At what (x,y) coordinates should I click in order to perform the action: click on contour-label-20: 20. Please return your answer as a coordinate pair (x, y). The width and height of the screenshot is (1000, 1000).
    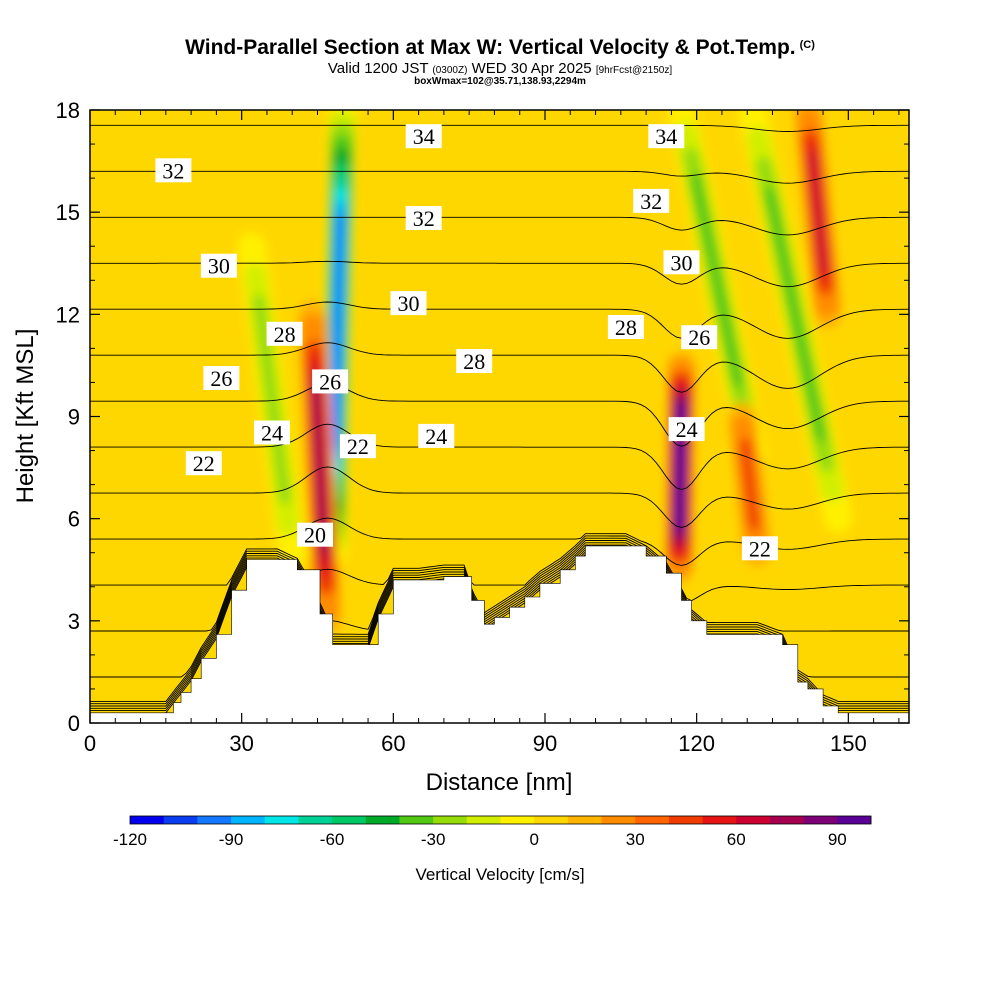
    Looking at the image, I should click on (315, 535).